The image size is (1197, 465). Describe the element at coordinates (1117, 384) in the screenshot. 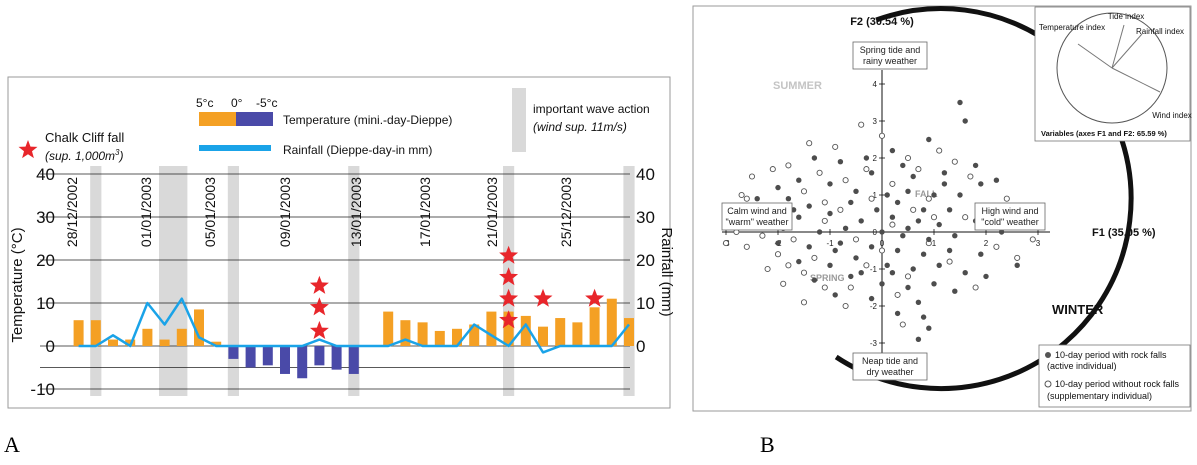

I see `legend-supplementary: 10-day period without rock falls` at that location.